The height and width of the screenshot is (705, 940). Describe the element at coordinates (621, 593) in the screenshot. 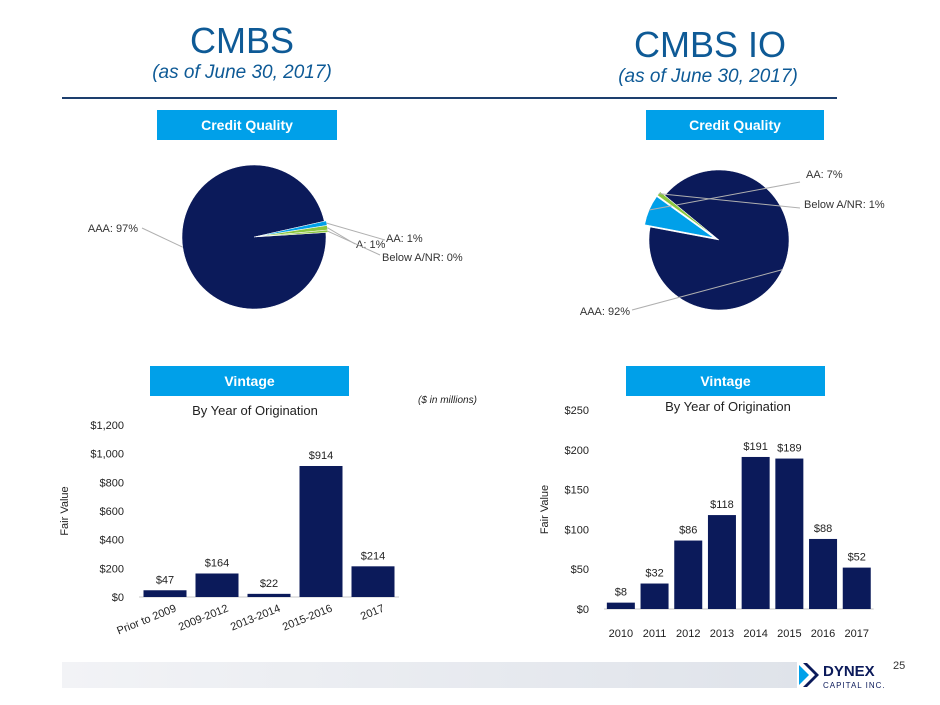

I see `data-label-2010: $8` at that location.